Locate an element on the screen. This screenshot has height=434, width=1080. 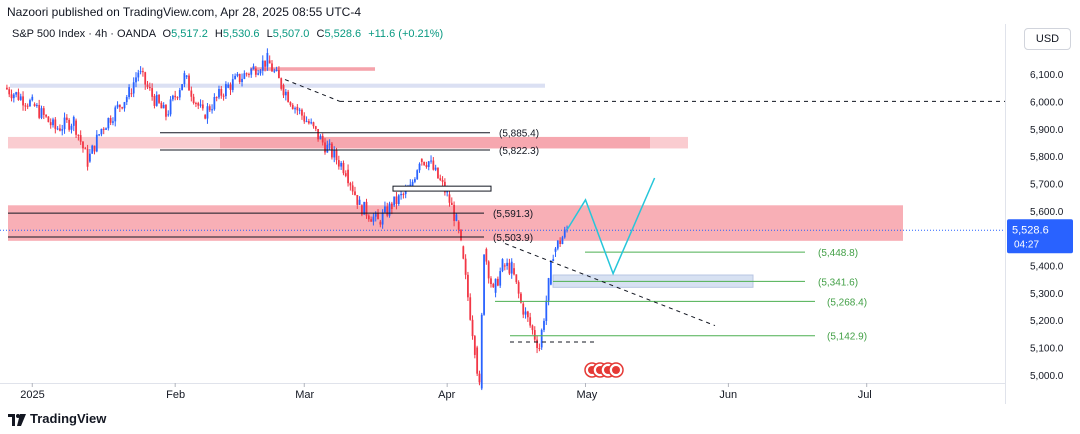
level-label: (5,503.9) is located at coordinates (513, 238).